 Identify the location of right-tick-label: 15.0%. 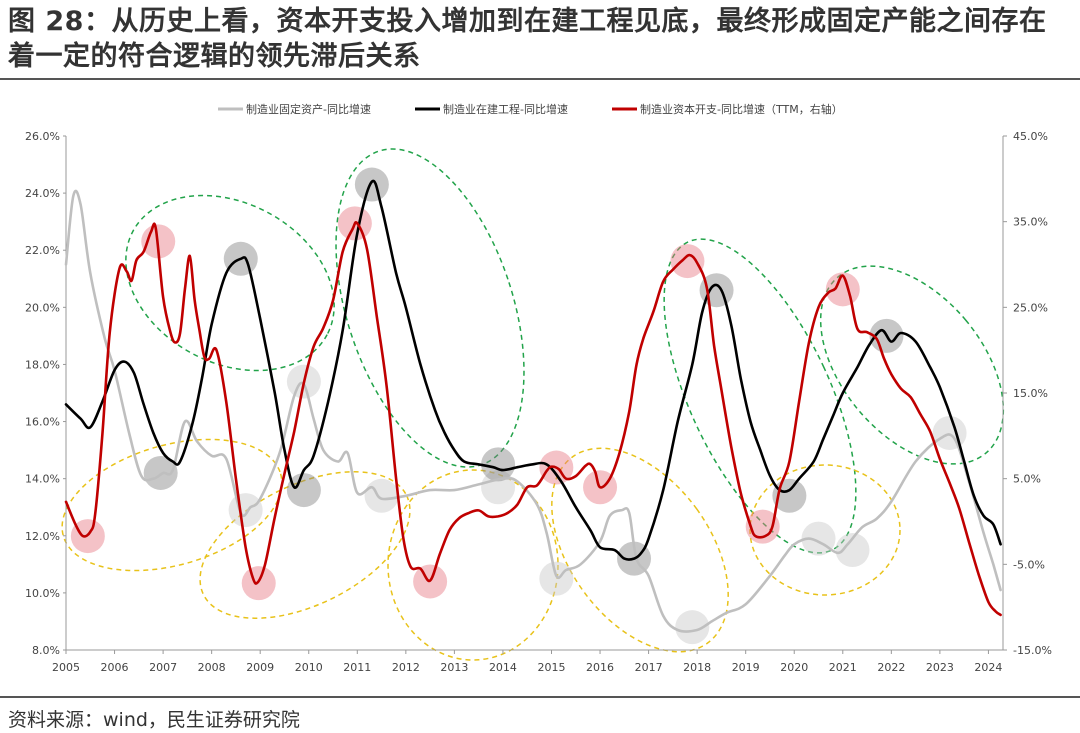
(1030, 393).